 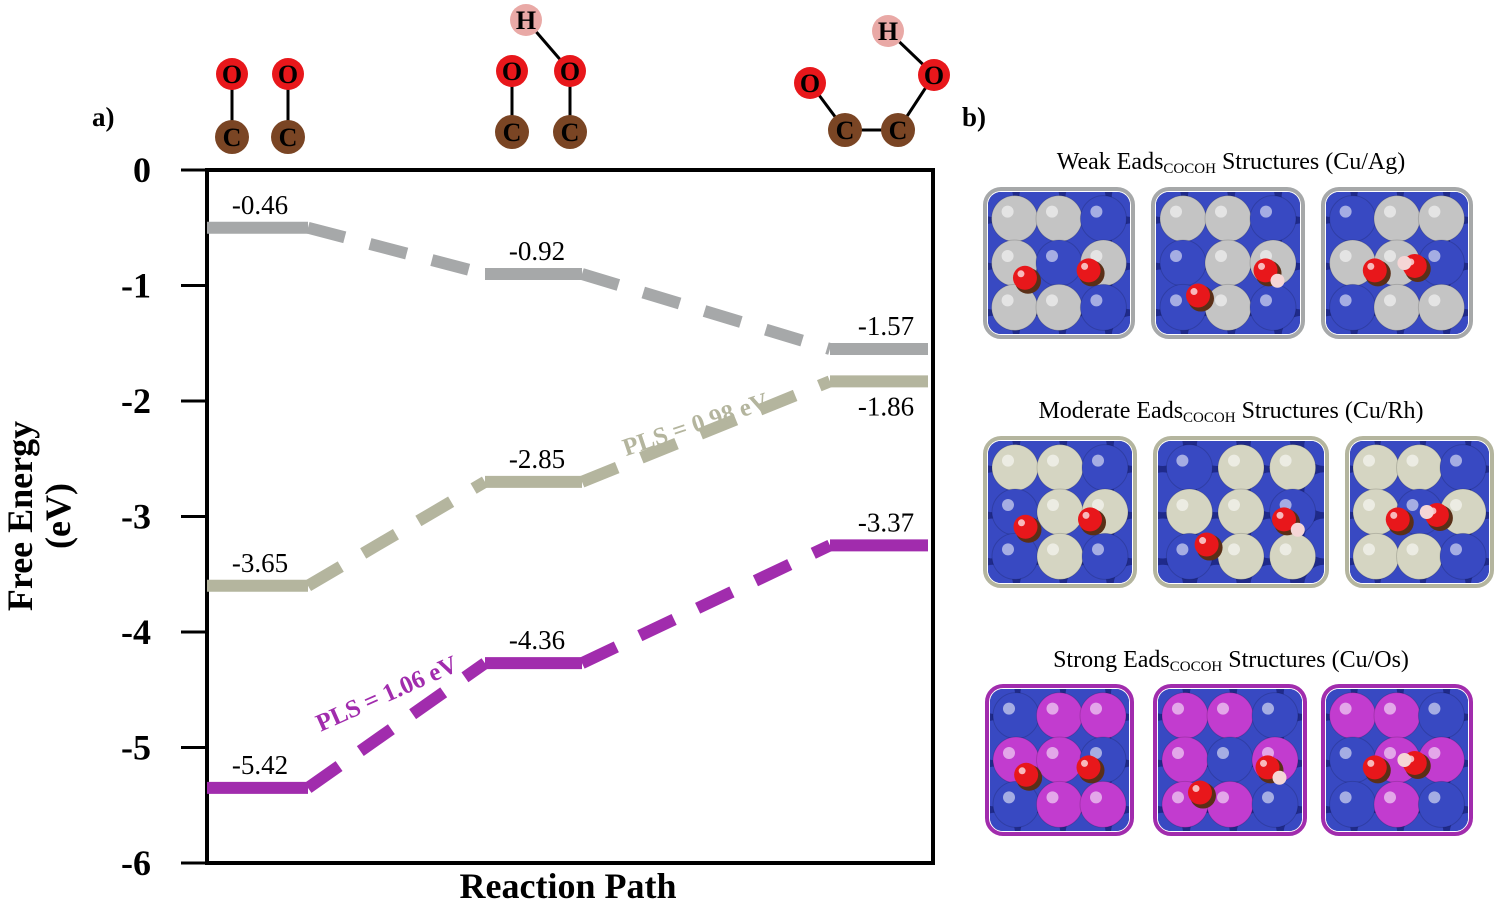 What do you see at coordinates (136, 632) in the screenshot?
I see `y-tick-label: -4` at bounding box center [136, 632].